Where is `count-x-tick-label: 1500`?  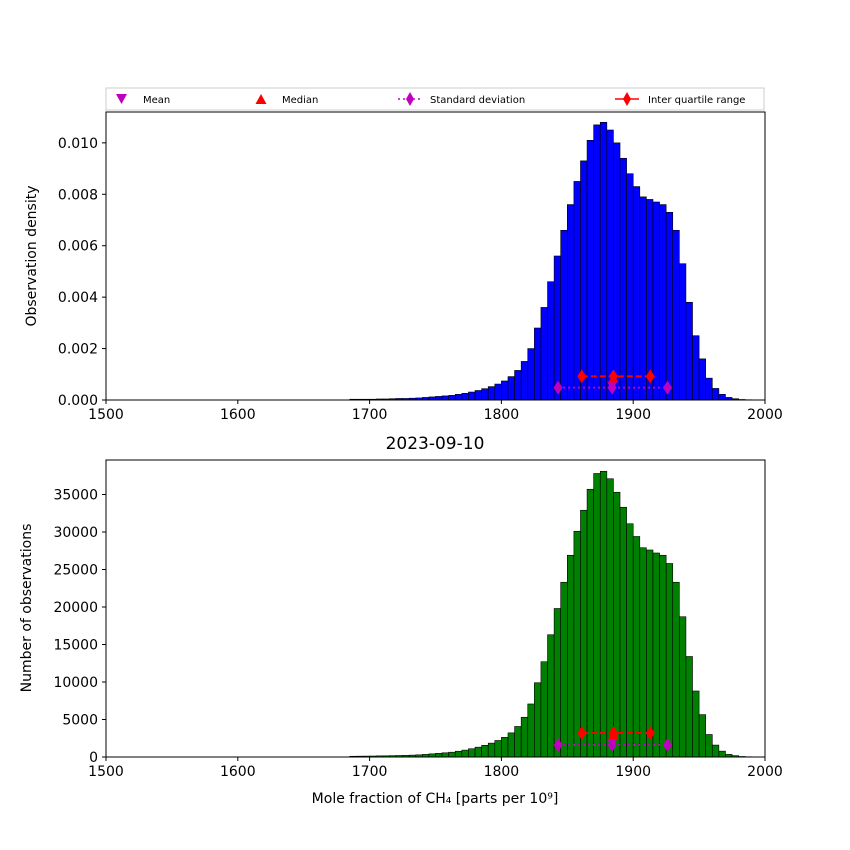
count-x-tick-label: 1500 is located at coordinates (106, 772).